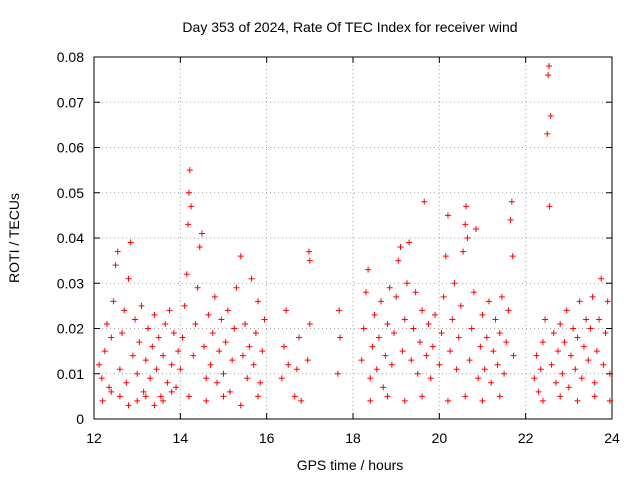  I want to click on x-tick-label: 20, so click(440, 438).